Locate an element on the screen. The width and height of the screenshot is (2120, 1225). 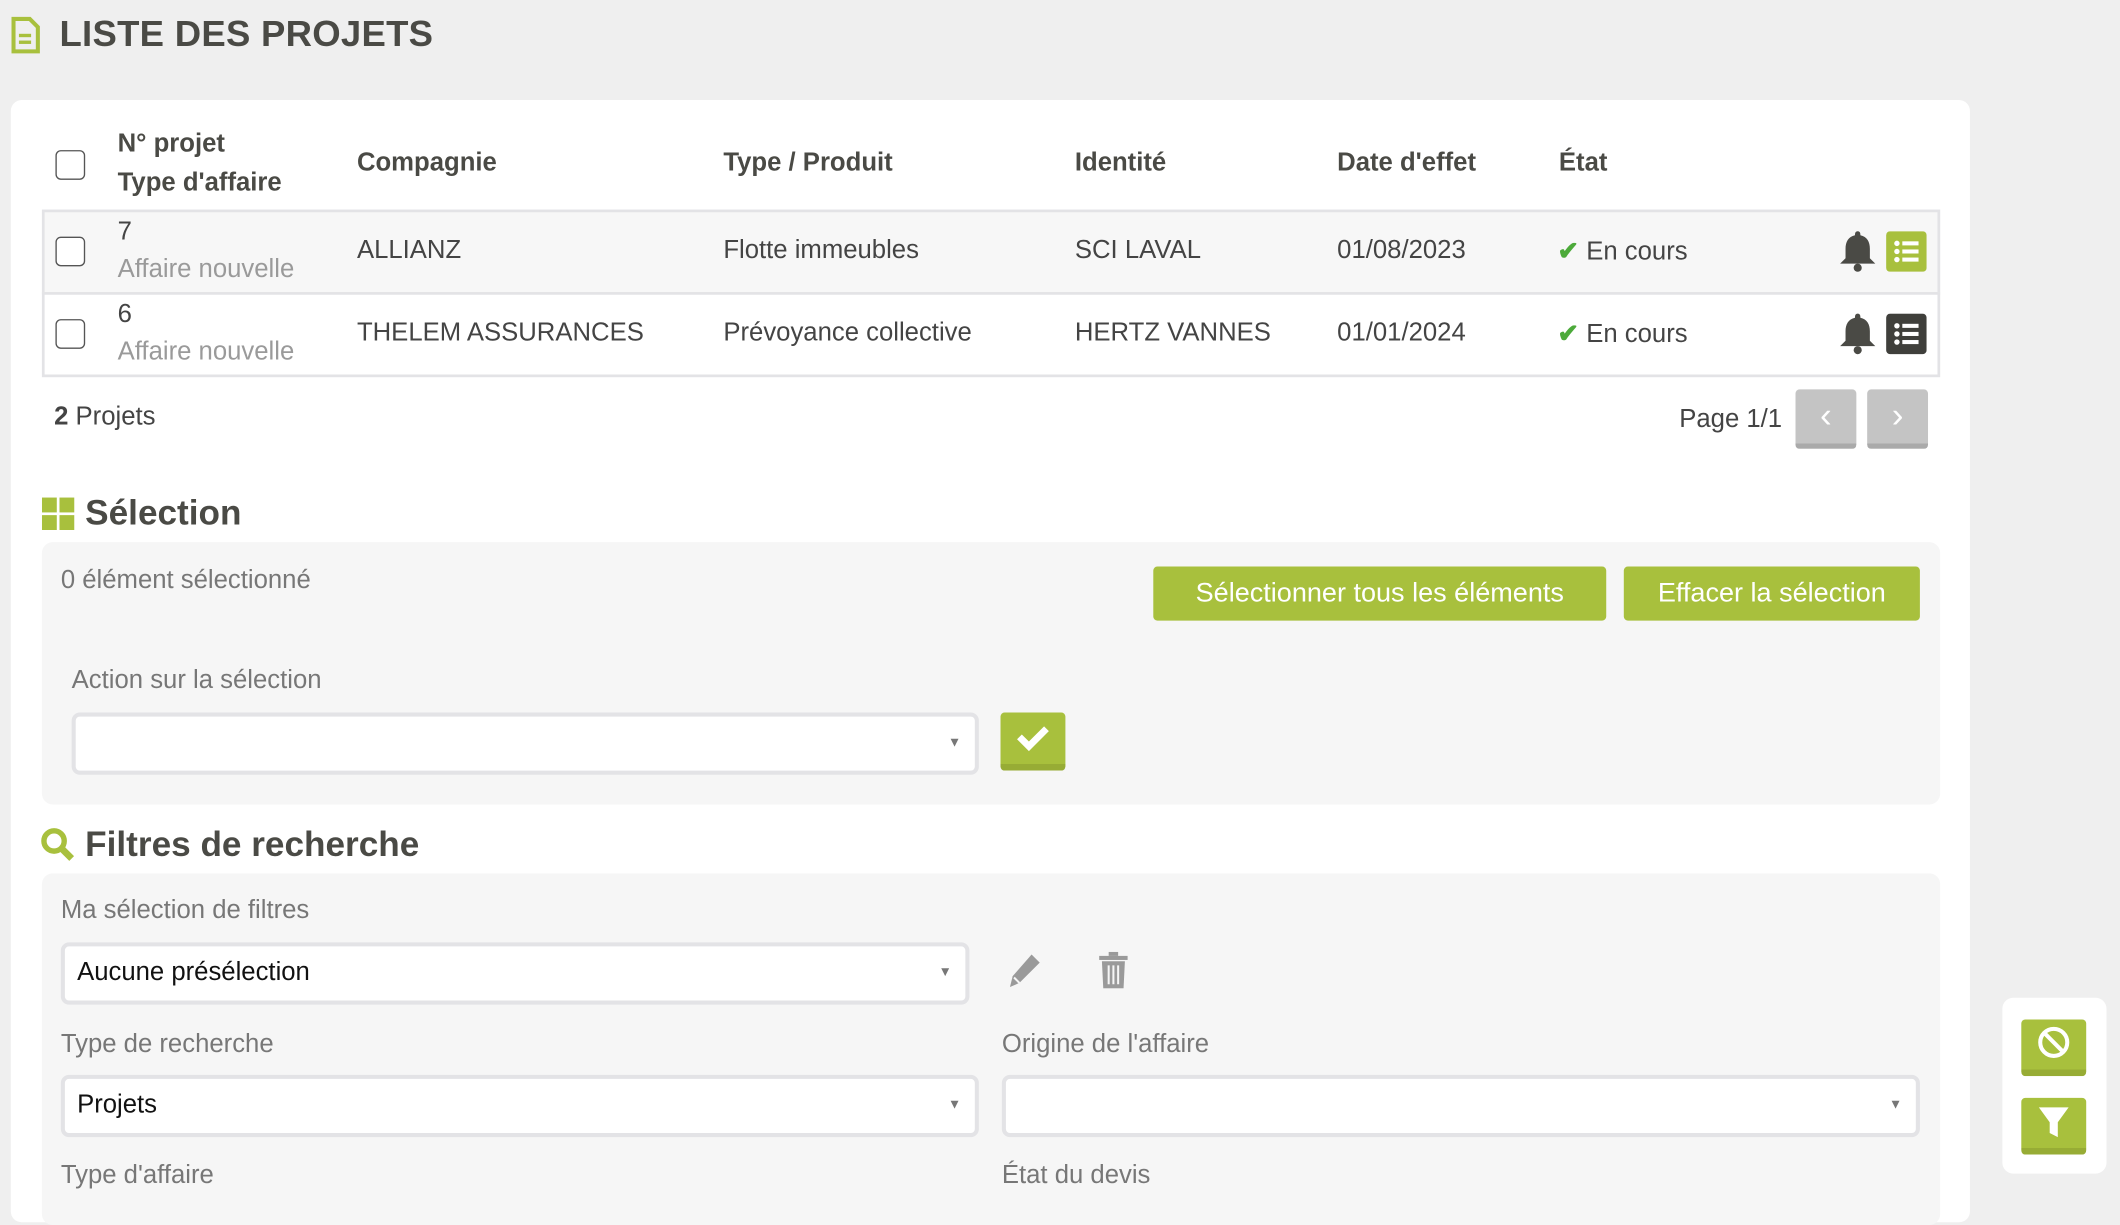
row-num: 6 is located at coordinates (124, 314).